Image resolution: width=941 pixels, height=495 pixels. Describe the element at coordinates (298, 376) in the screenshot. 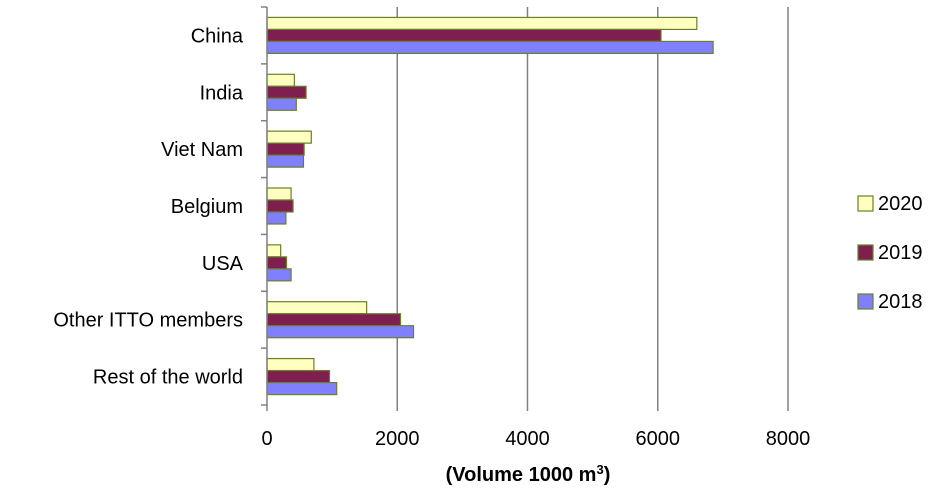

I see `bar-2019-rest-of-the-world` at that location.